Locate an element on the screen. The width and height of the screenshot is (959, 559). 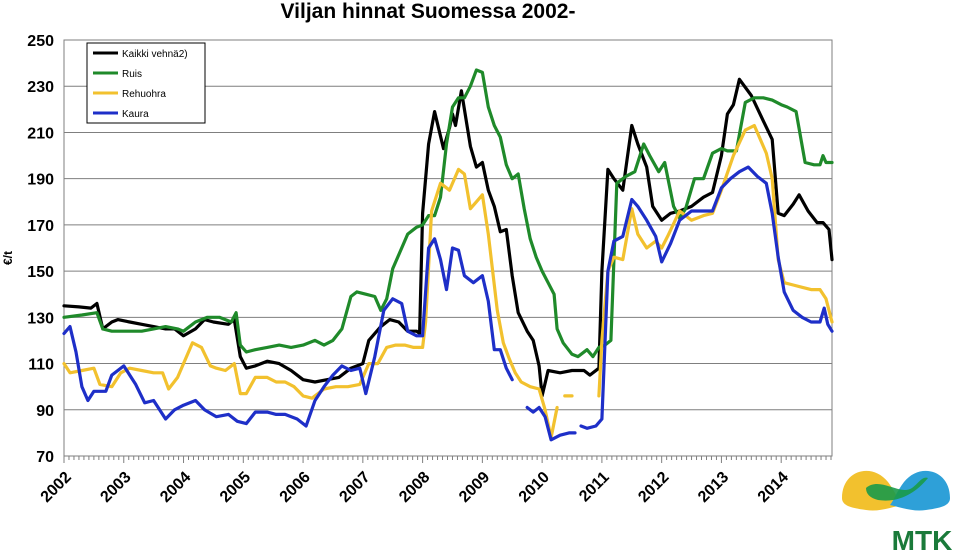
x-tick-label: 2005 is located at coordinates (235, 487).